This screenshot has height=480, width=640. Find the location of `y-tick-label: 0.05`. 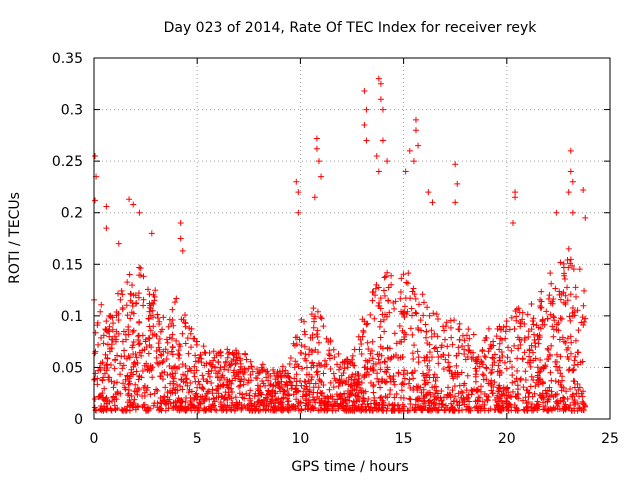

y-tick-label: 0.05 is located at coordinates (67, 368).